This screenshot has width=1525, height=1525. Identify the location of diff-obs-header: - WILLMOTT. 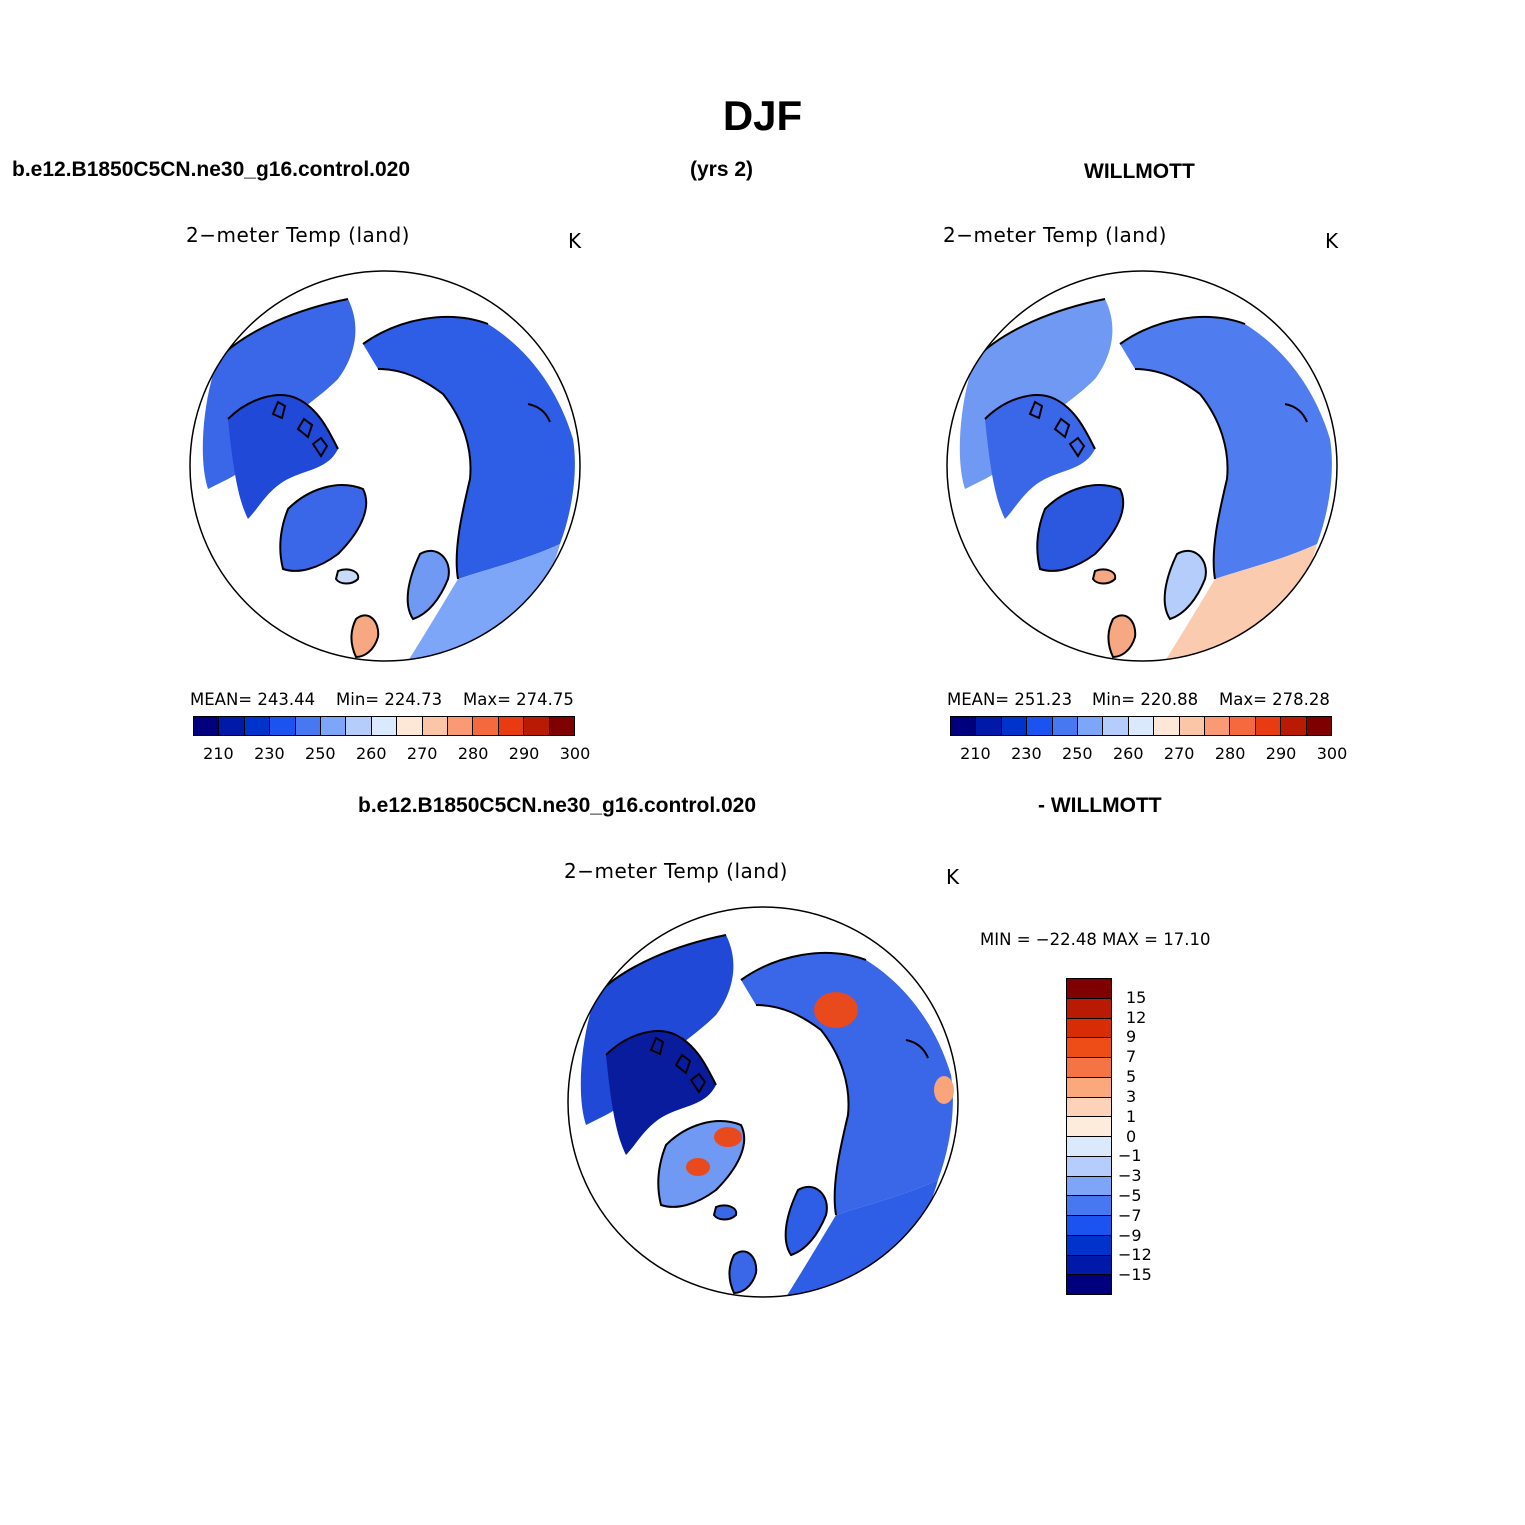
(1100, 805).